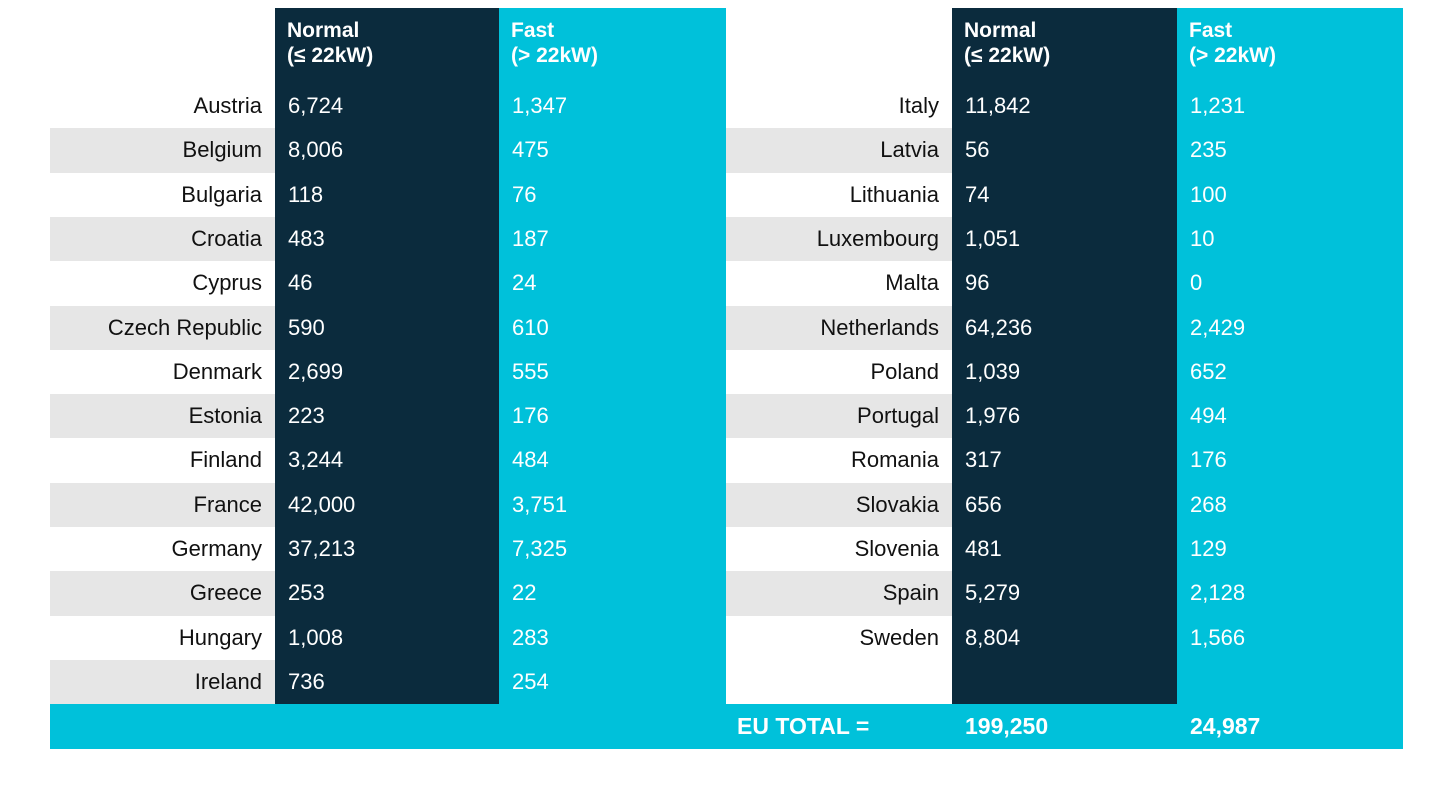  Describe the element at coordinates (1208, 548) in the screenshot. I see `fast-count: 129` at that location.